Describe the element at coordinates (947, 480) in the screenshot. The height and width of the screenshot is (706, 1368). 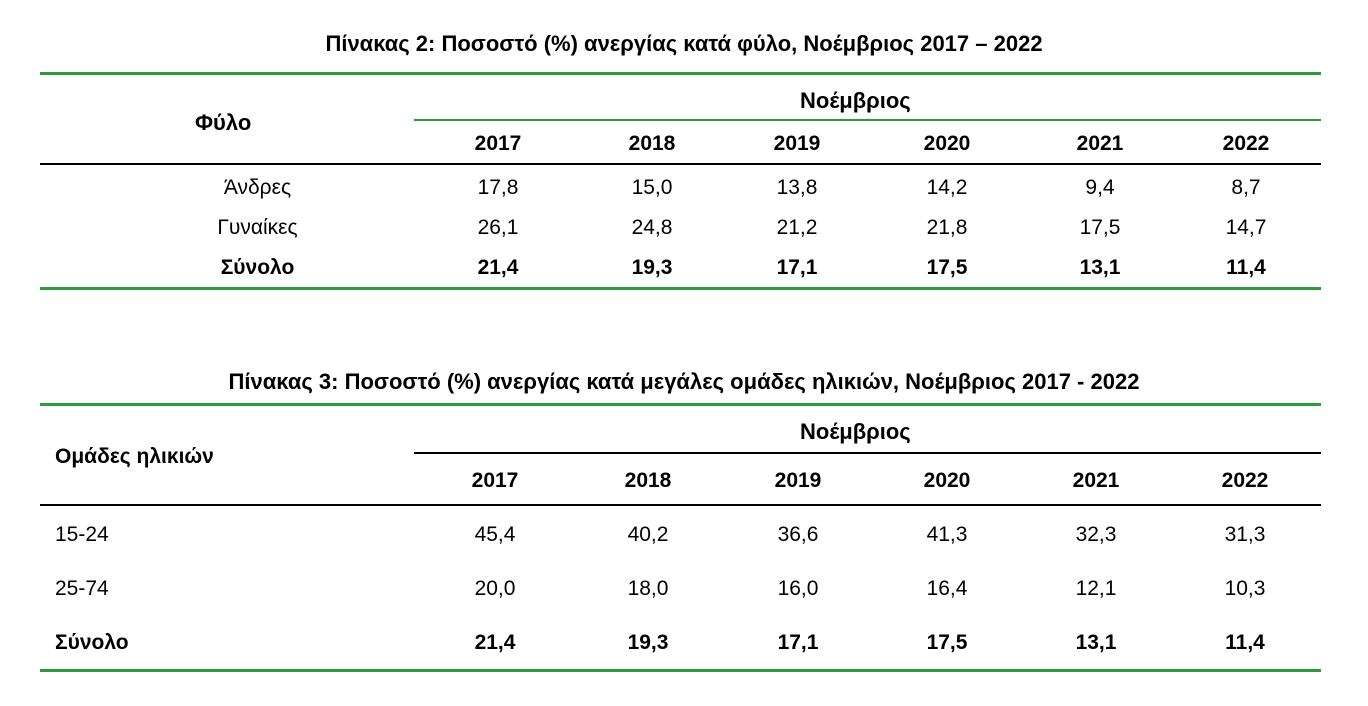
I see `table3-year-2020: 2020` at that location.